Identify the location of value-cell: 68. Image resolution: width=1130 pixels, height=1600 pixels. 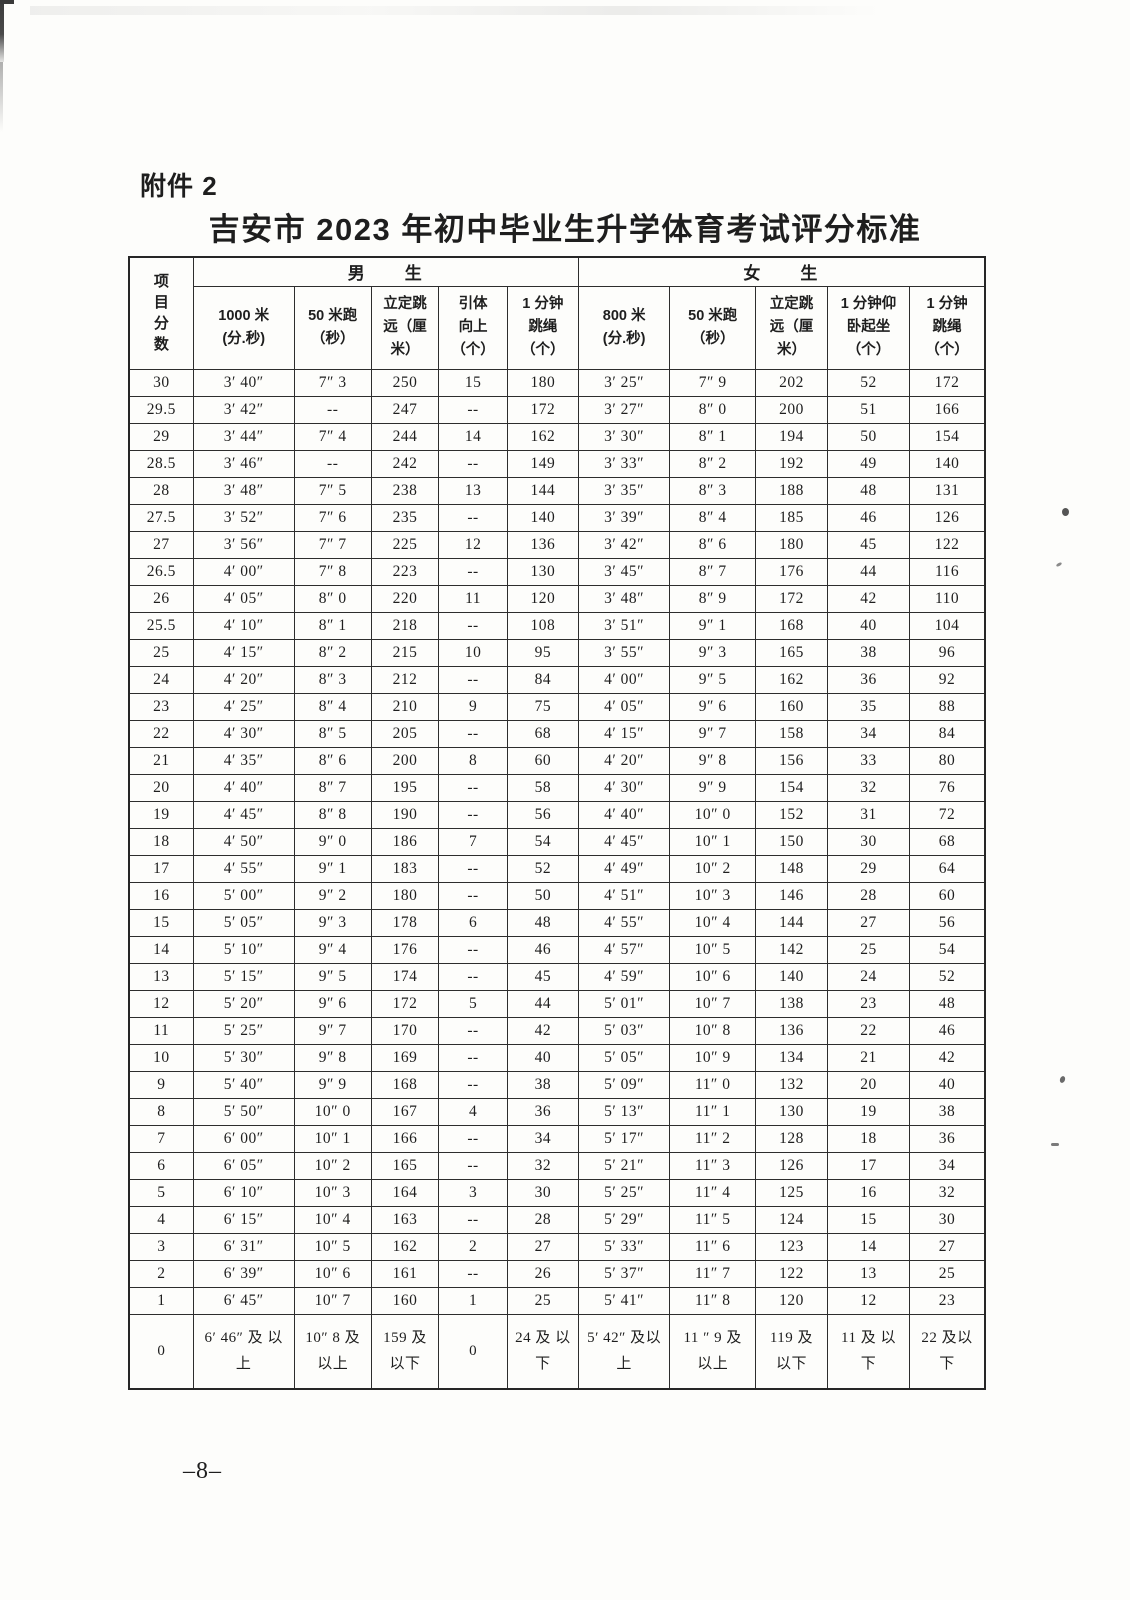
(947, 841).